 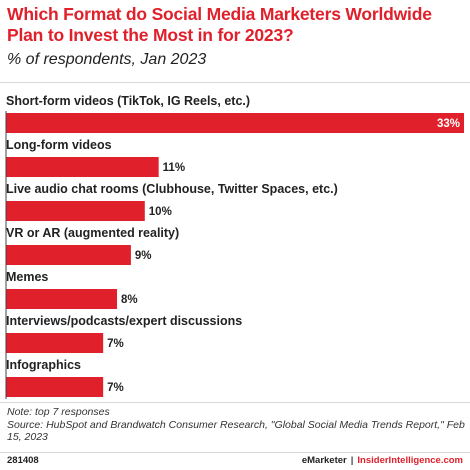 What do you see at coordinates (235, 452) in the screenshot?
I see `footer-divider` at bounding box center [235, 452].